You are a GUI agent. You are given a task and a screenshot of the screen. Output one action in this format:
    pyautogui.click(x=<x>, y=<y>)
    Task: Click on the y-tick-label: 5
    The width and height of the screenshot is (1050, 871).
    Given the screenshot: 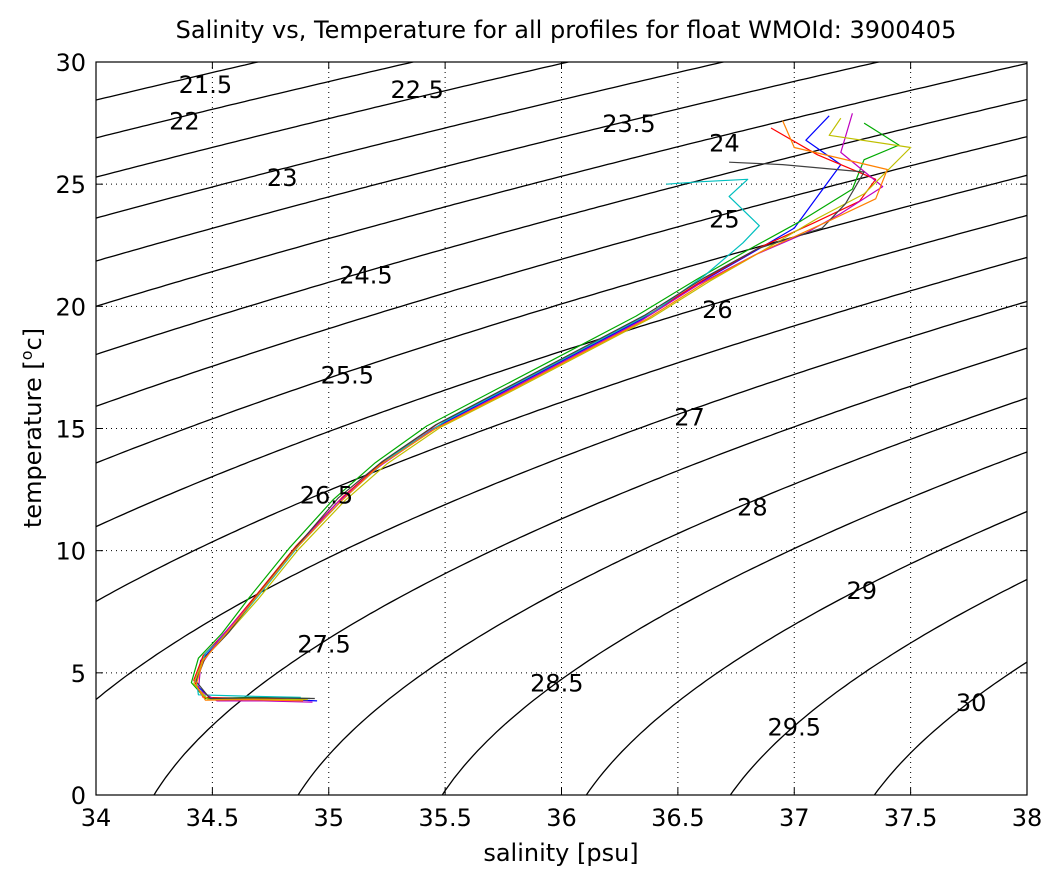 What is the action you would take?
    pyautogui.click(x=78, y=674)
    